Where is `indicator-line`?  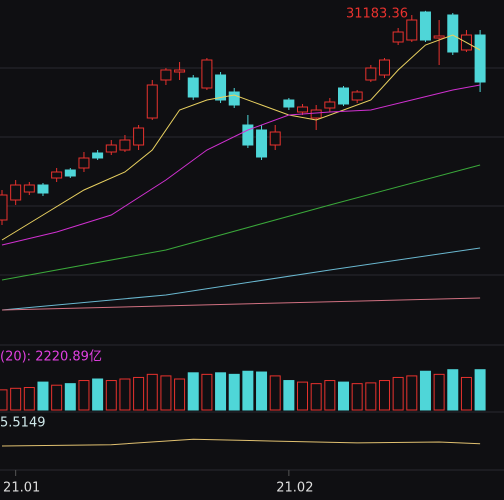 indicator-line is located at coordinates (241, 442).